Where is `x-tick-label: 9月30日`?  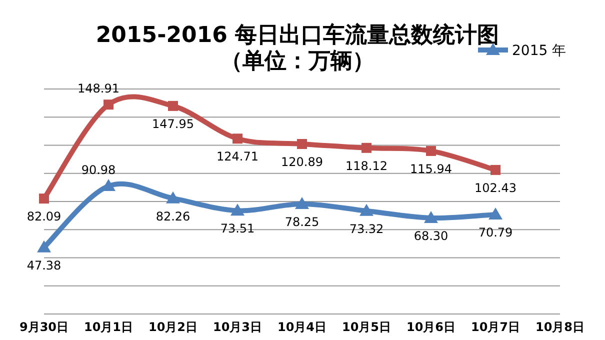 x-tick-label: 9月30日 is located at coordinates (44, 327).